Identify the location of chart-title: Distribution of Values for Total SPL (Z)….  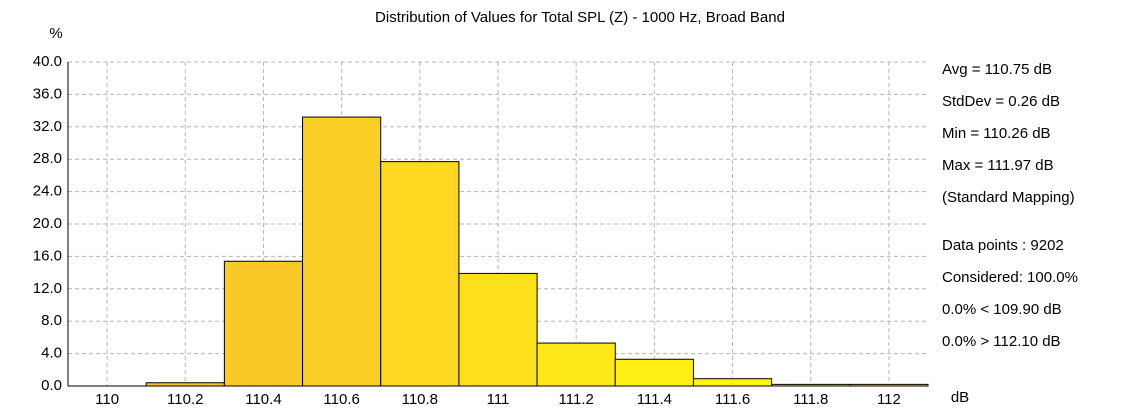
(580, 17).